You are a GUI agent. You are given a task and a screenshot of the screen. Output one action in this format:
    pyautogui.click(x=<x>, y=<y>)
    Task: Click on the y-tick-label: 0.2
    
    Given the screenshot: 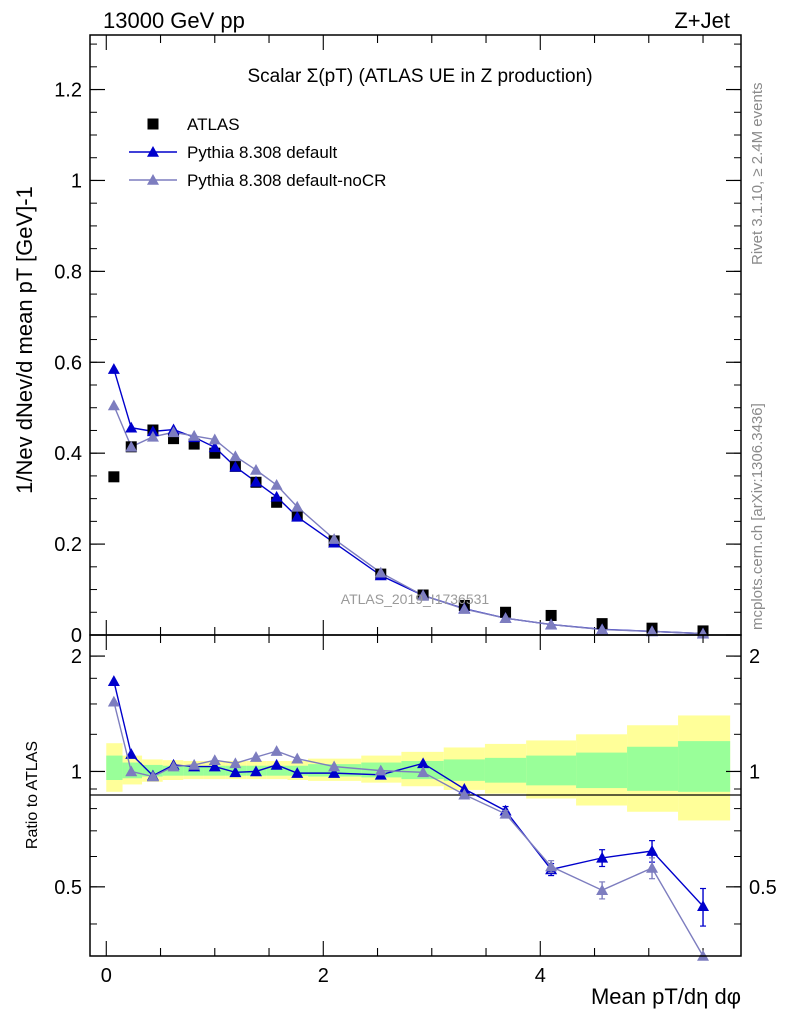 What is the action you would take?
    pyautogui.click(x=68, y=545)
    